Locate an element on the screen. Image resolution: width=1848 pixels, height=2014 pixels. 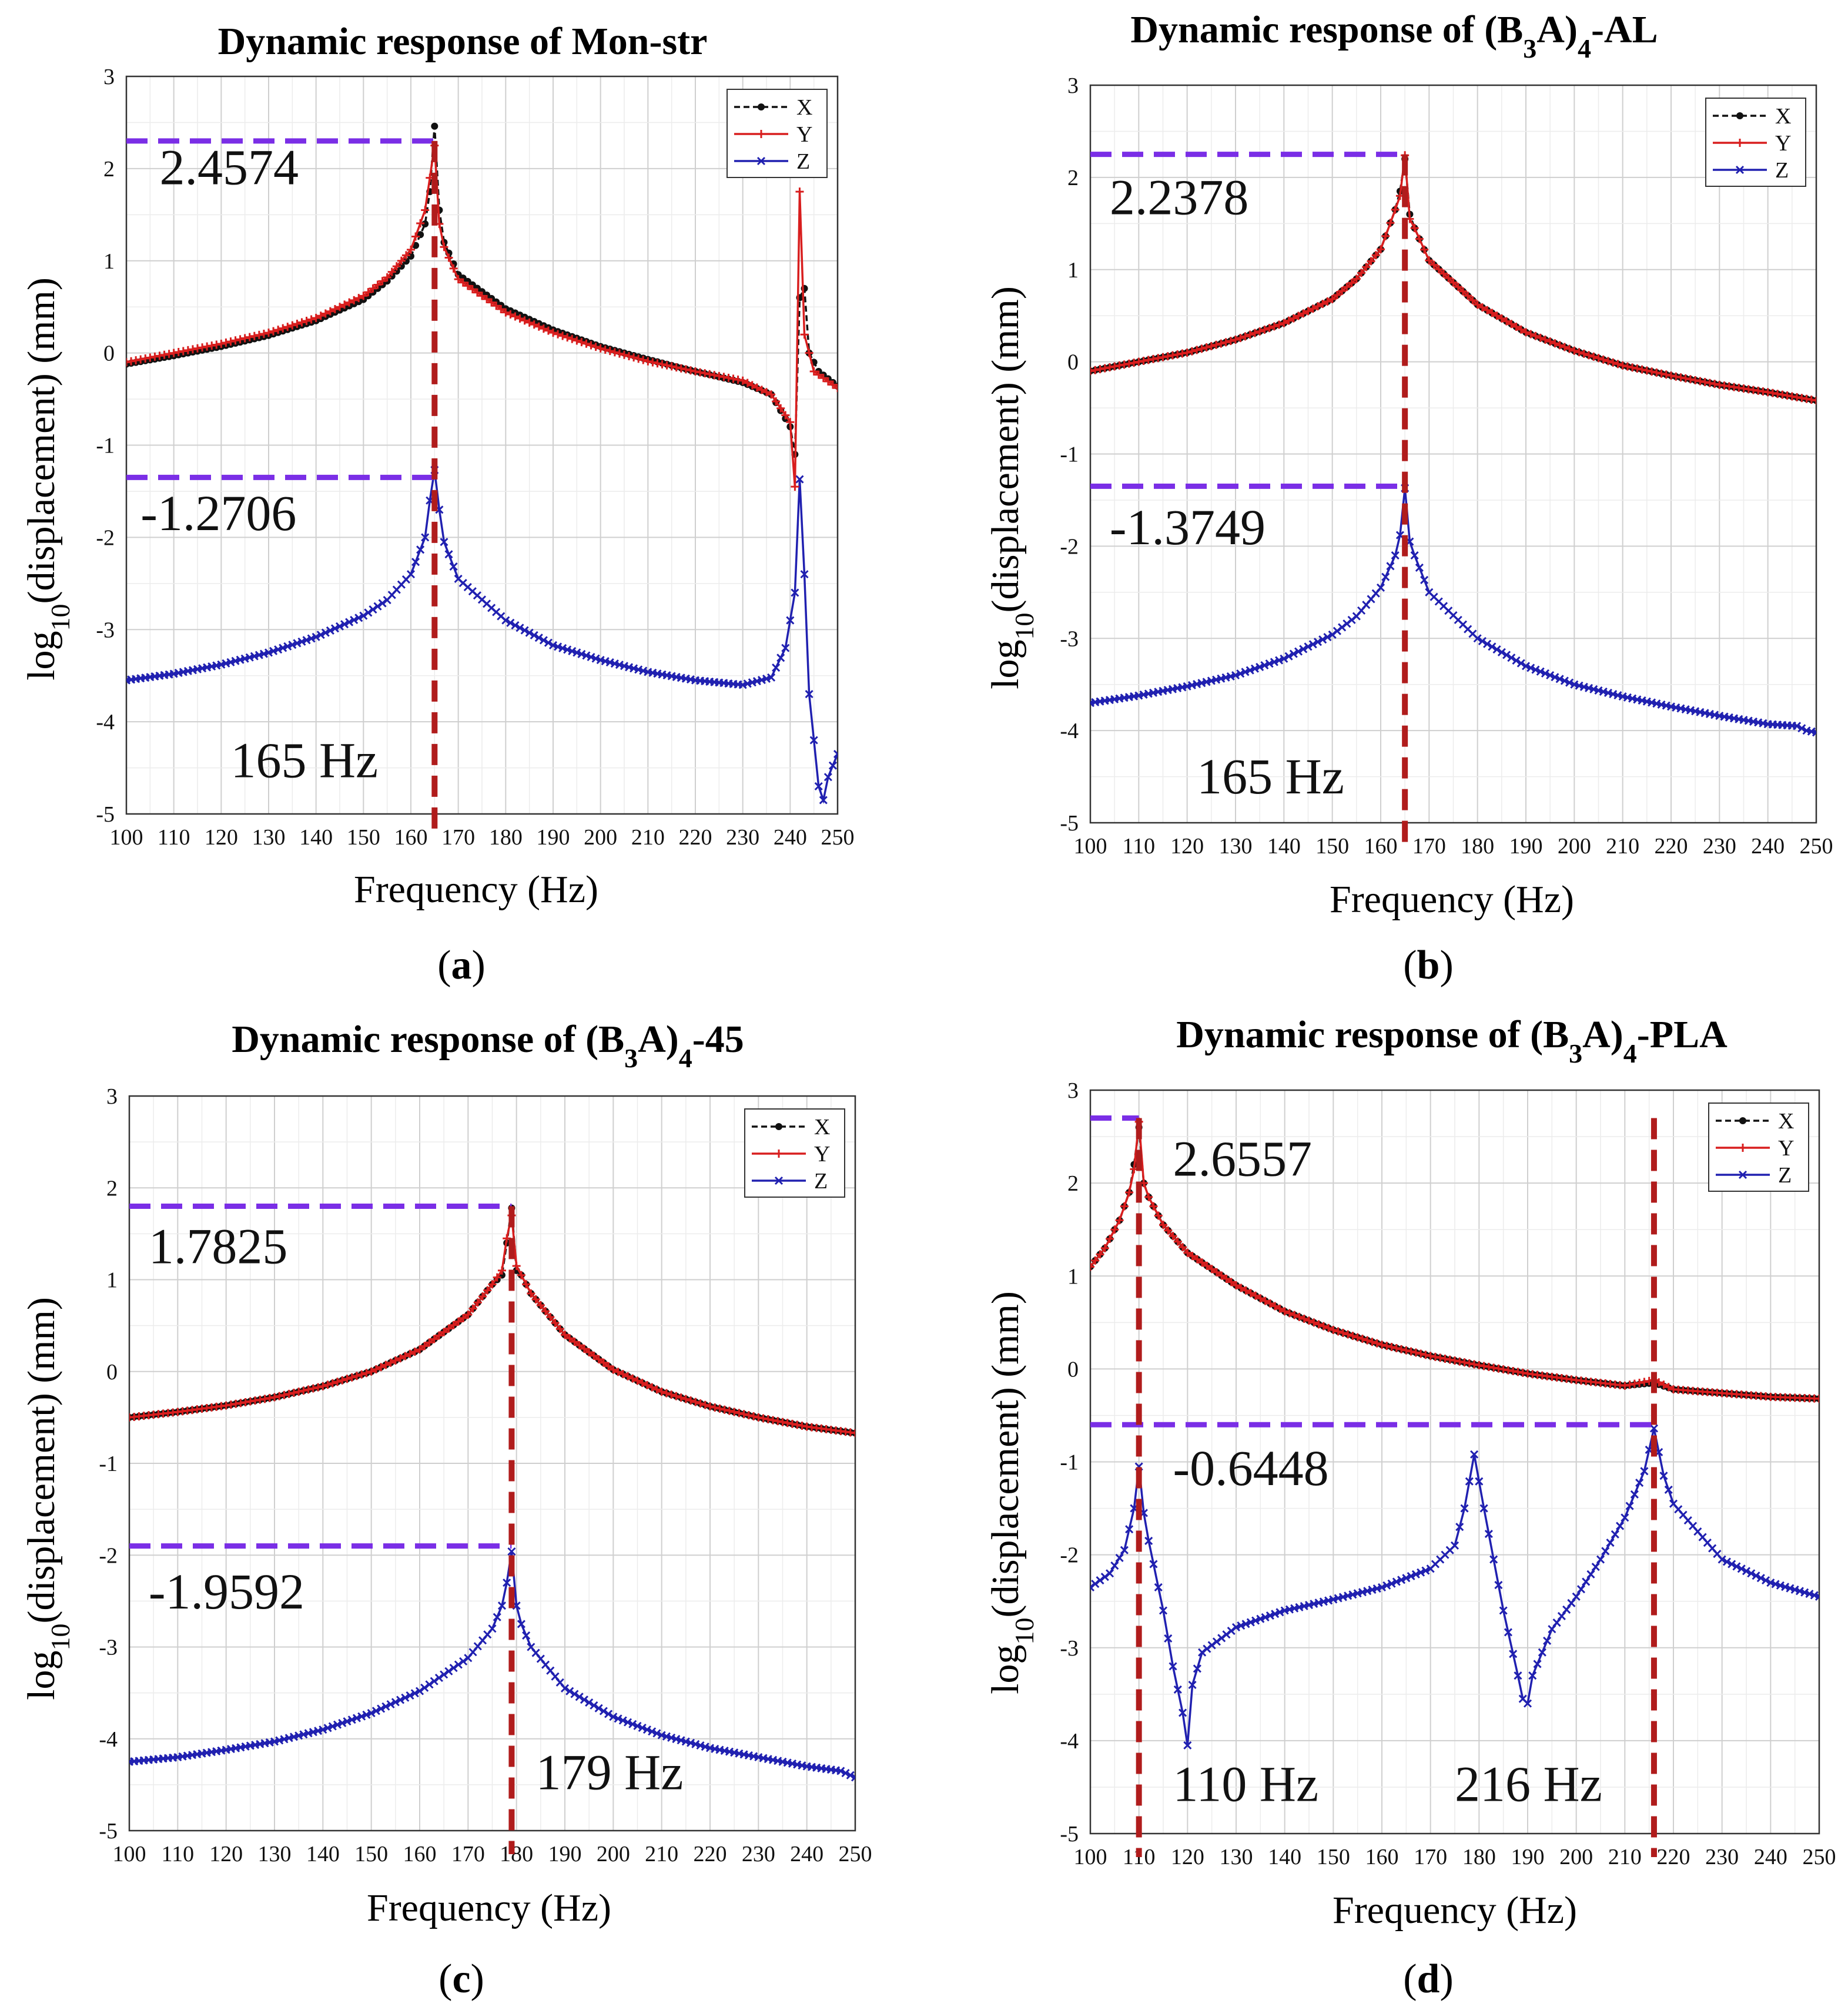
y-tick-label: 2 is located at coordinates (109, 170).